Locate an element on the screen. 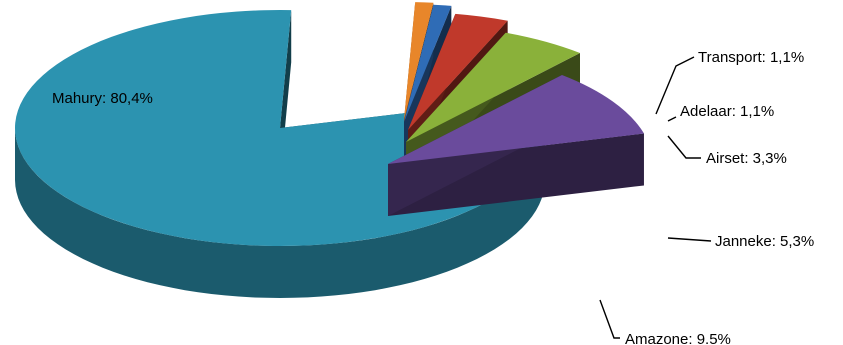 Image resolution: width=843 pixels, height=345 pixels. data-label-janneke: Janneke: 5,3% is located at coordinates (764, 241).